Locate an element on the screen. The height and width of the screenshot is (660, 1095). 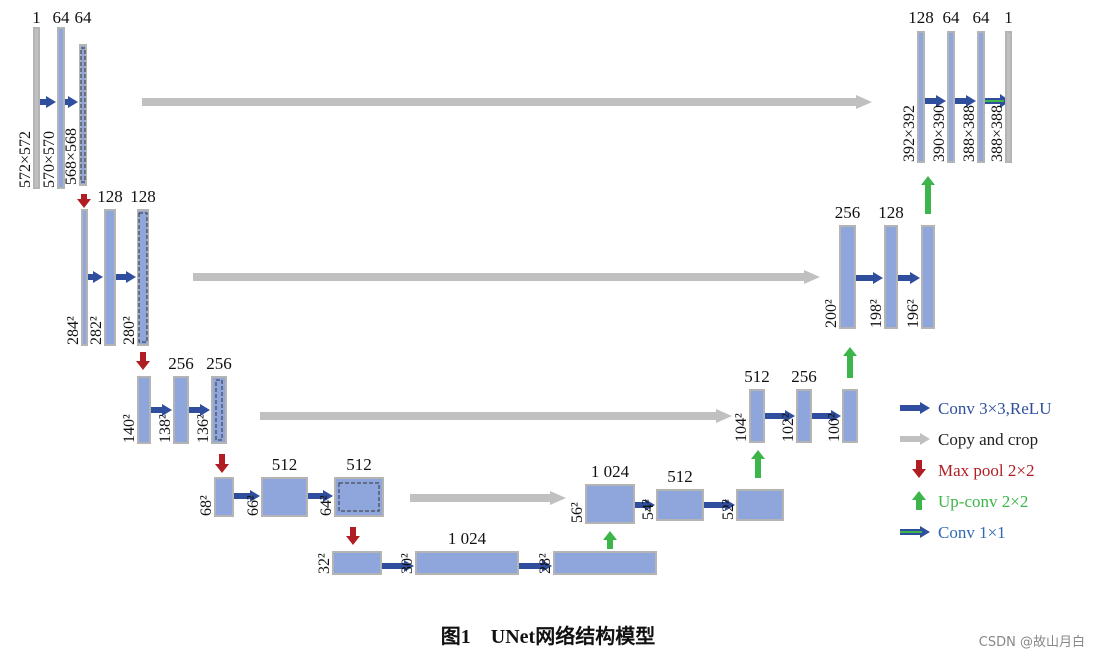
size-label: 52² is located at coordinates (728, 509).